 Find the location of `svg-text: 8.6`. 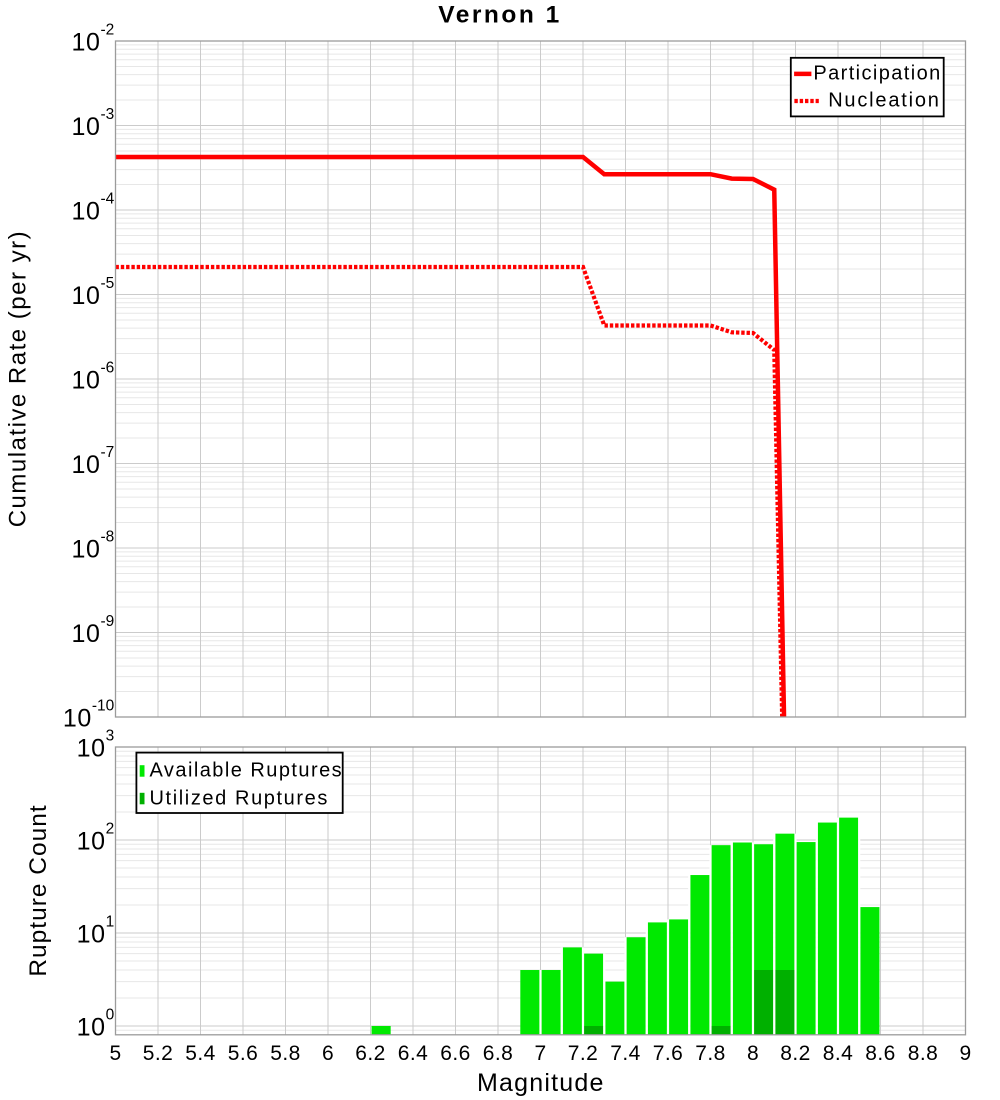

svg-text: 8.6 is located at coordinates (880, 1053).